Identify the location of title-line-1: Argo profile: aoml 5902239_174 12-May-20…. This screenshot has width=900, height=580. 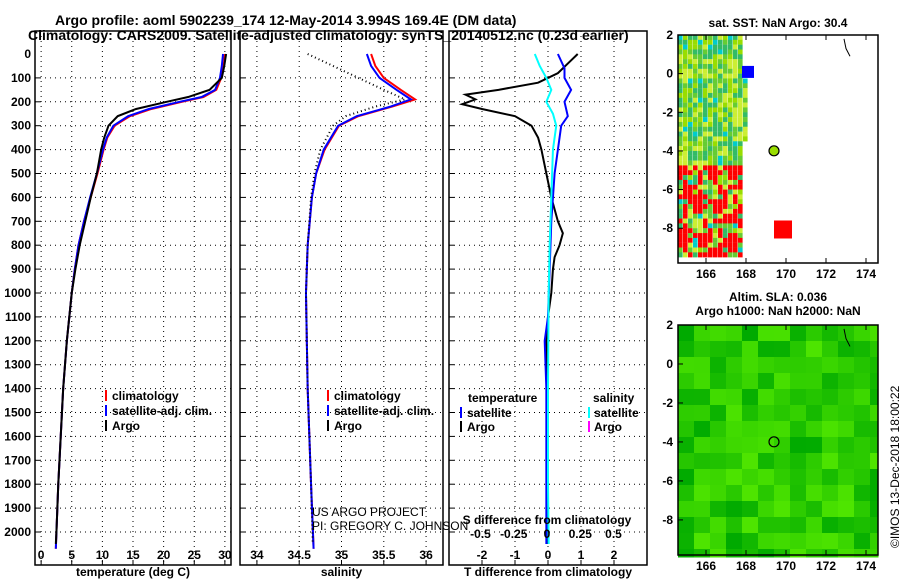
(286, 20).